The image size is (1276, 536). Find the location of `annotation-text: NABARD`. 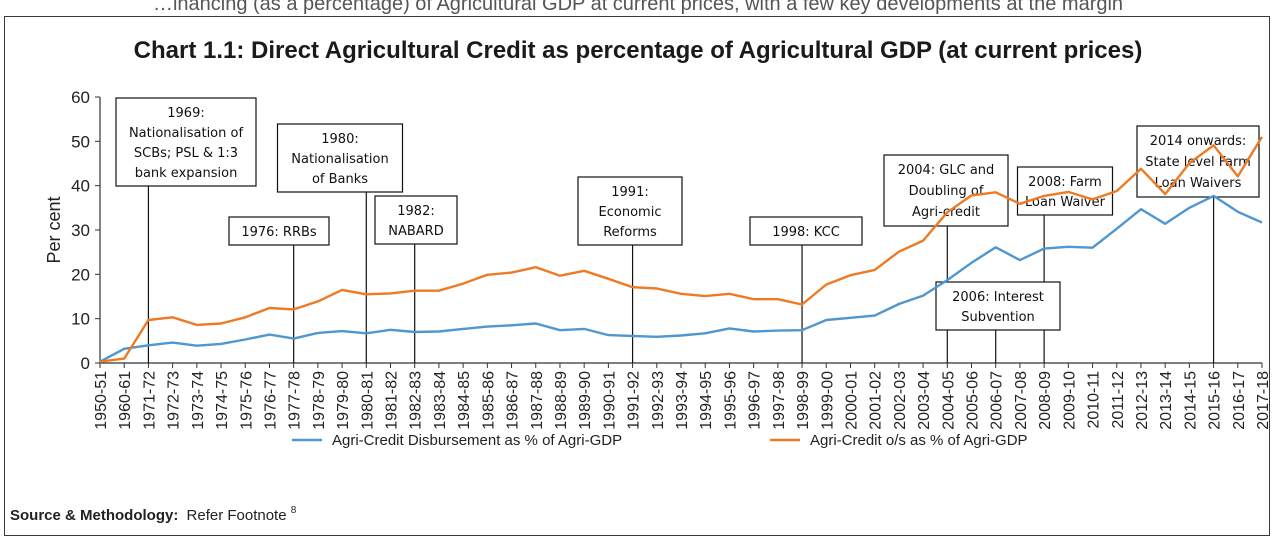

annotation-text: NABARD is located at coordinates (415, 231).